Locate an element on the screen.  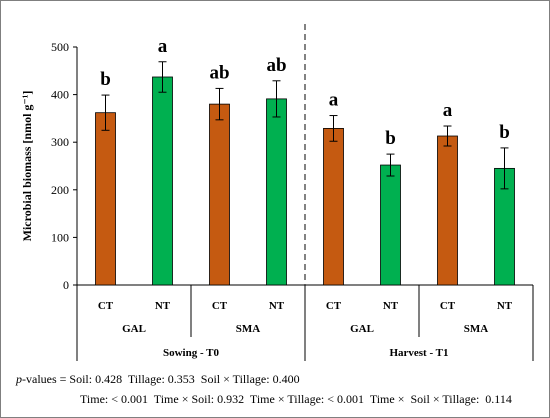
y-tick-label: 100 is located at coordinates (60, 237).